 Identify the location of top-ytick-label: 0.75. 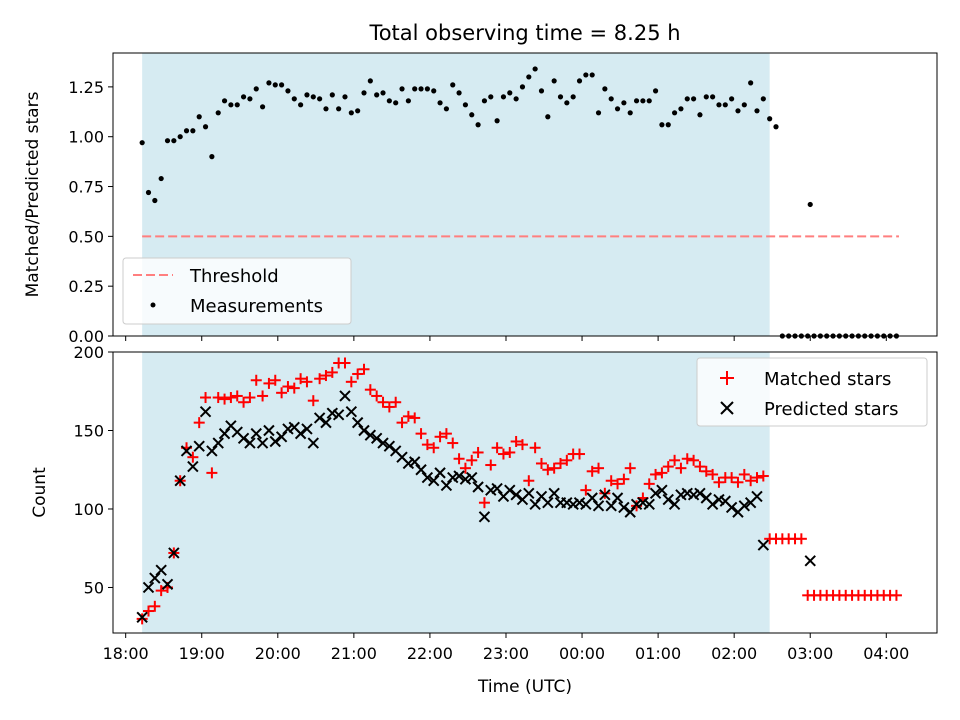
(86, 187).